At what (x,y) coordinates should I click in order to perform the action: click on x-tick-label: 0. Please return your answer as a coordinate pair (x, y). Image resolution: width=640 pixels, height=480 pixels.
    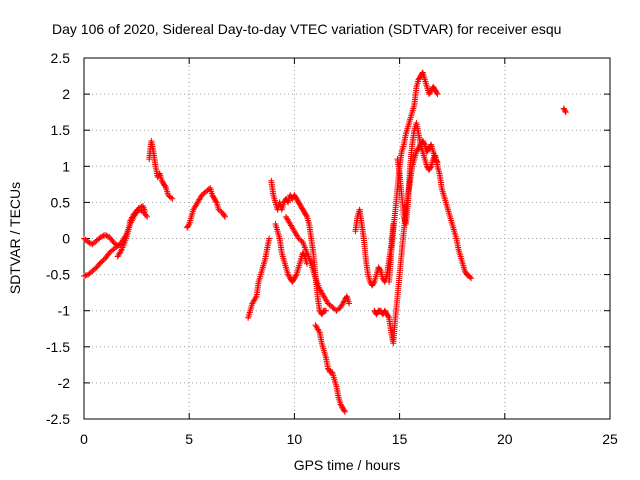
    Looking at the image, I should click on (84, 439).